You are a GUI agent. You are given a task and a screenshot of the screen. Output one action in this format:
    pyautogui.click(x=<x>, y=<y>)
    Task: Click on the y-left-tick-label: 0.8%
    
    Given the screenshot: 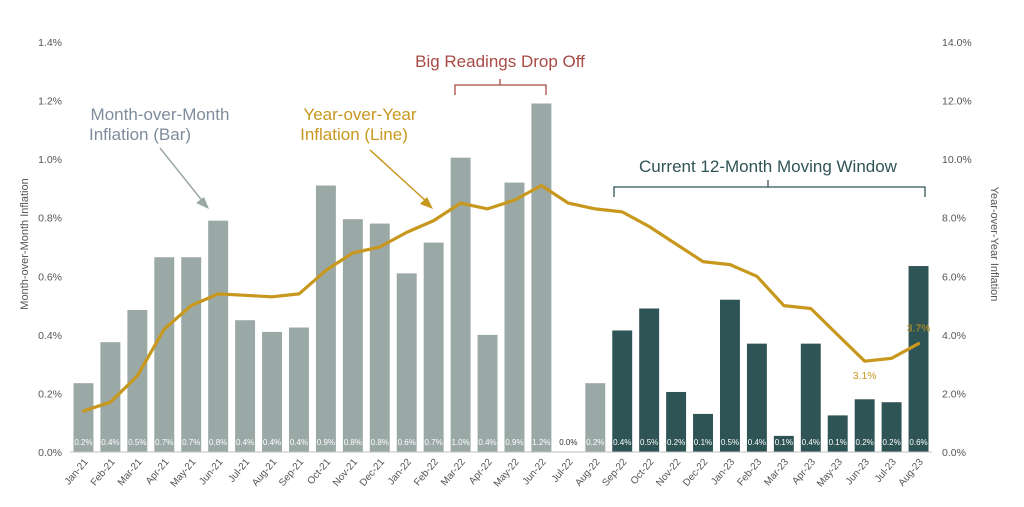 What is the action you would take?
    pyautogui.click(x=50, y=219)
    